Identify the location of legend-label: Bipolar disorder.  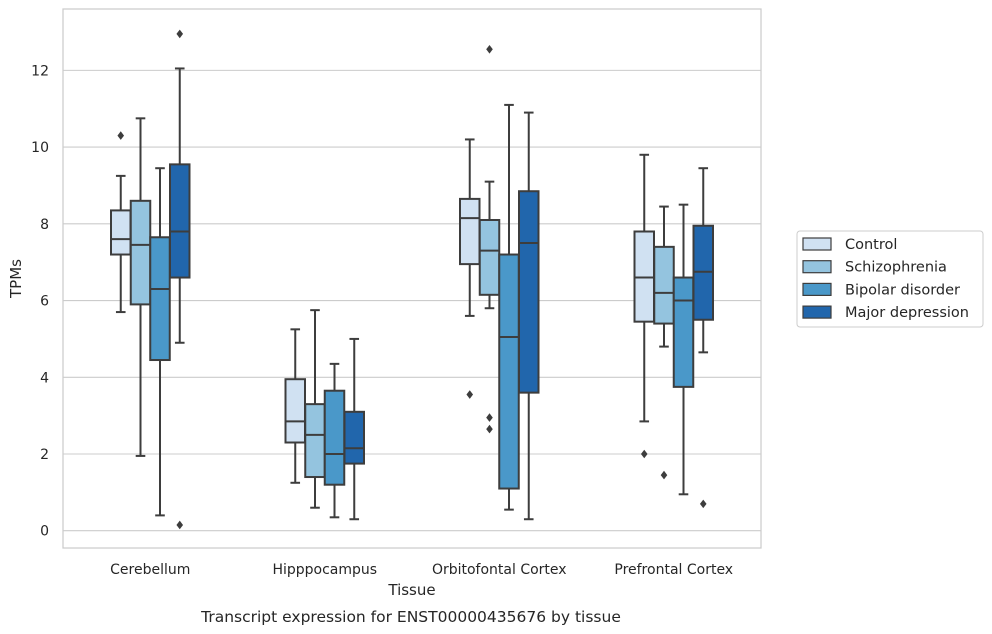
(902, 290).